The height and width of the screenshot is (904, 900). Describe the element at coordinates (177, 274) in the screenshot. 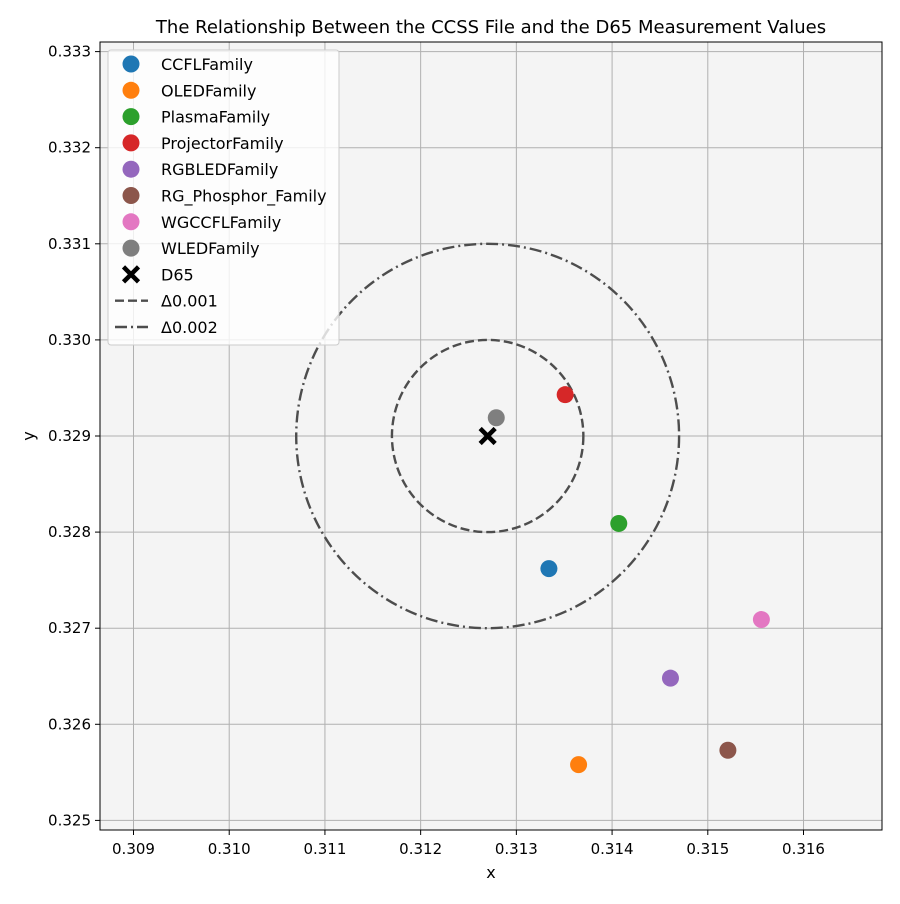

I see `legend-label-d65: D65` at that location.